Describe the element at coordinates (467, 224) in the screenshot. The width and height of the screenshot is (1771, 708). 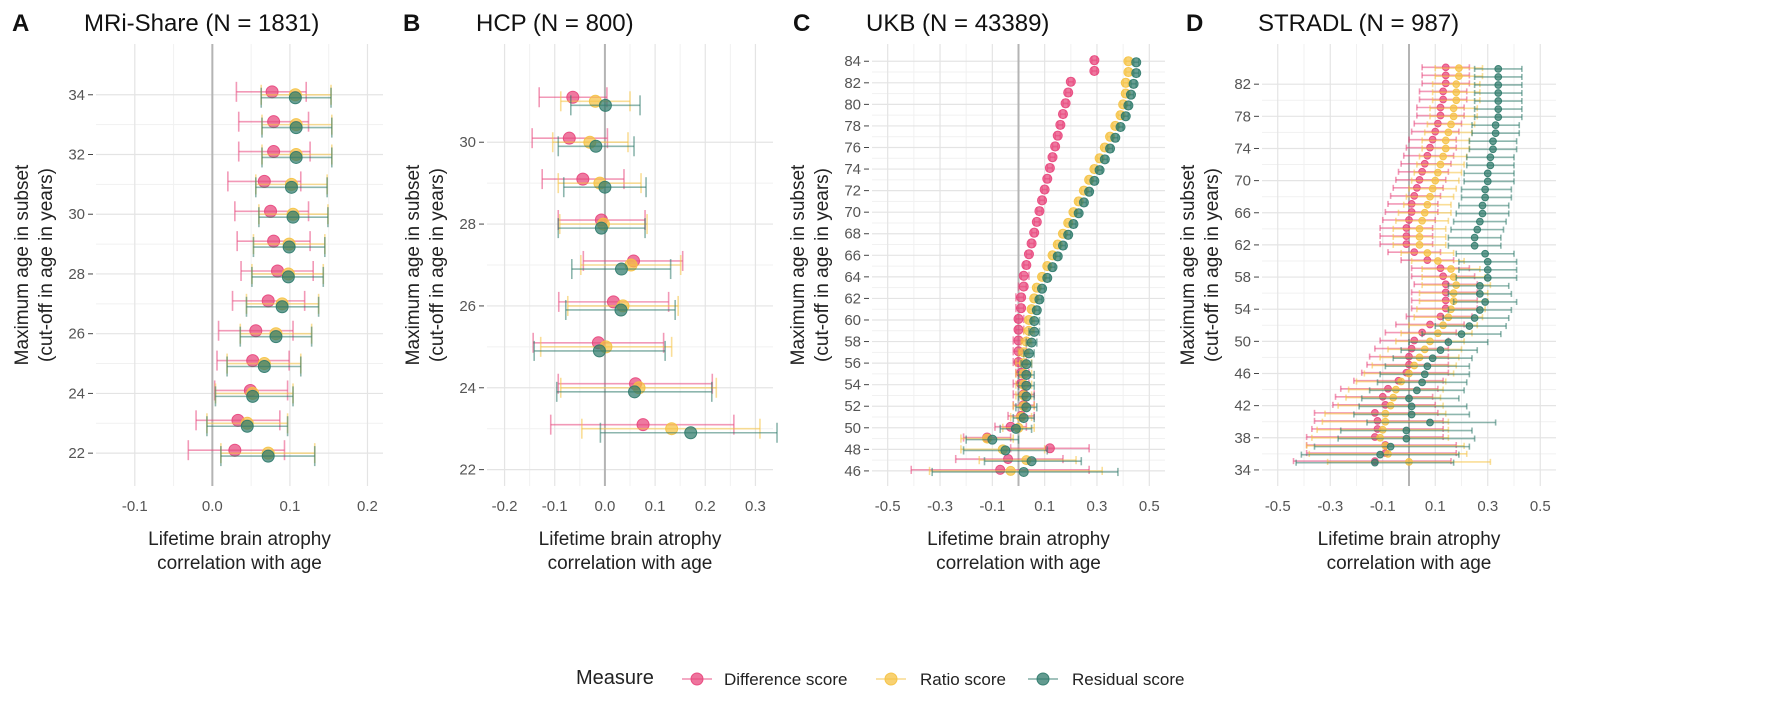
I see `y-tick-label: 28` at that location.